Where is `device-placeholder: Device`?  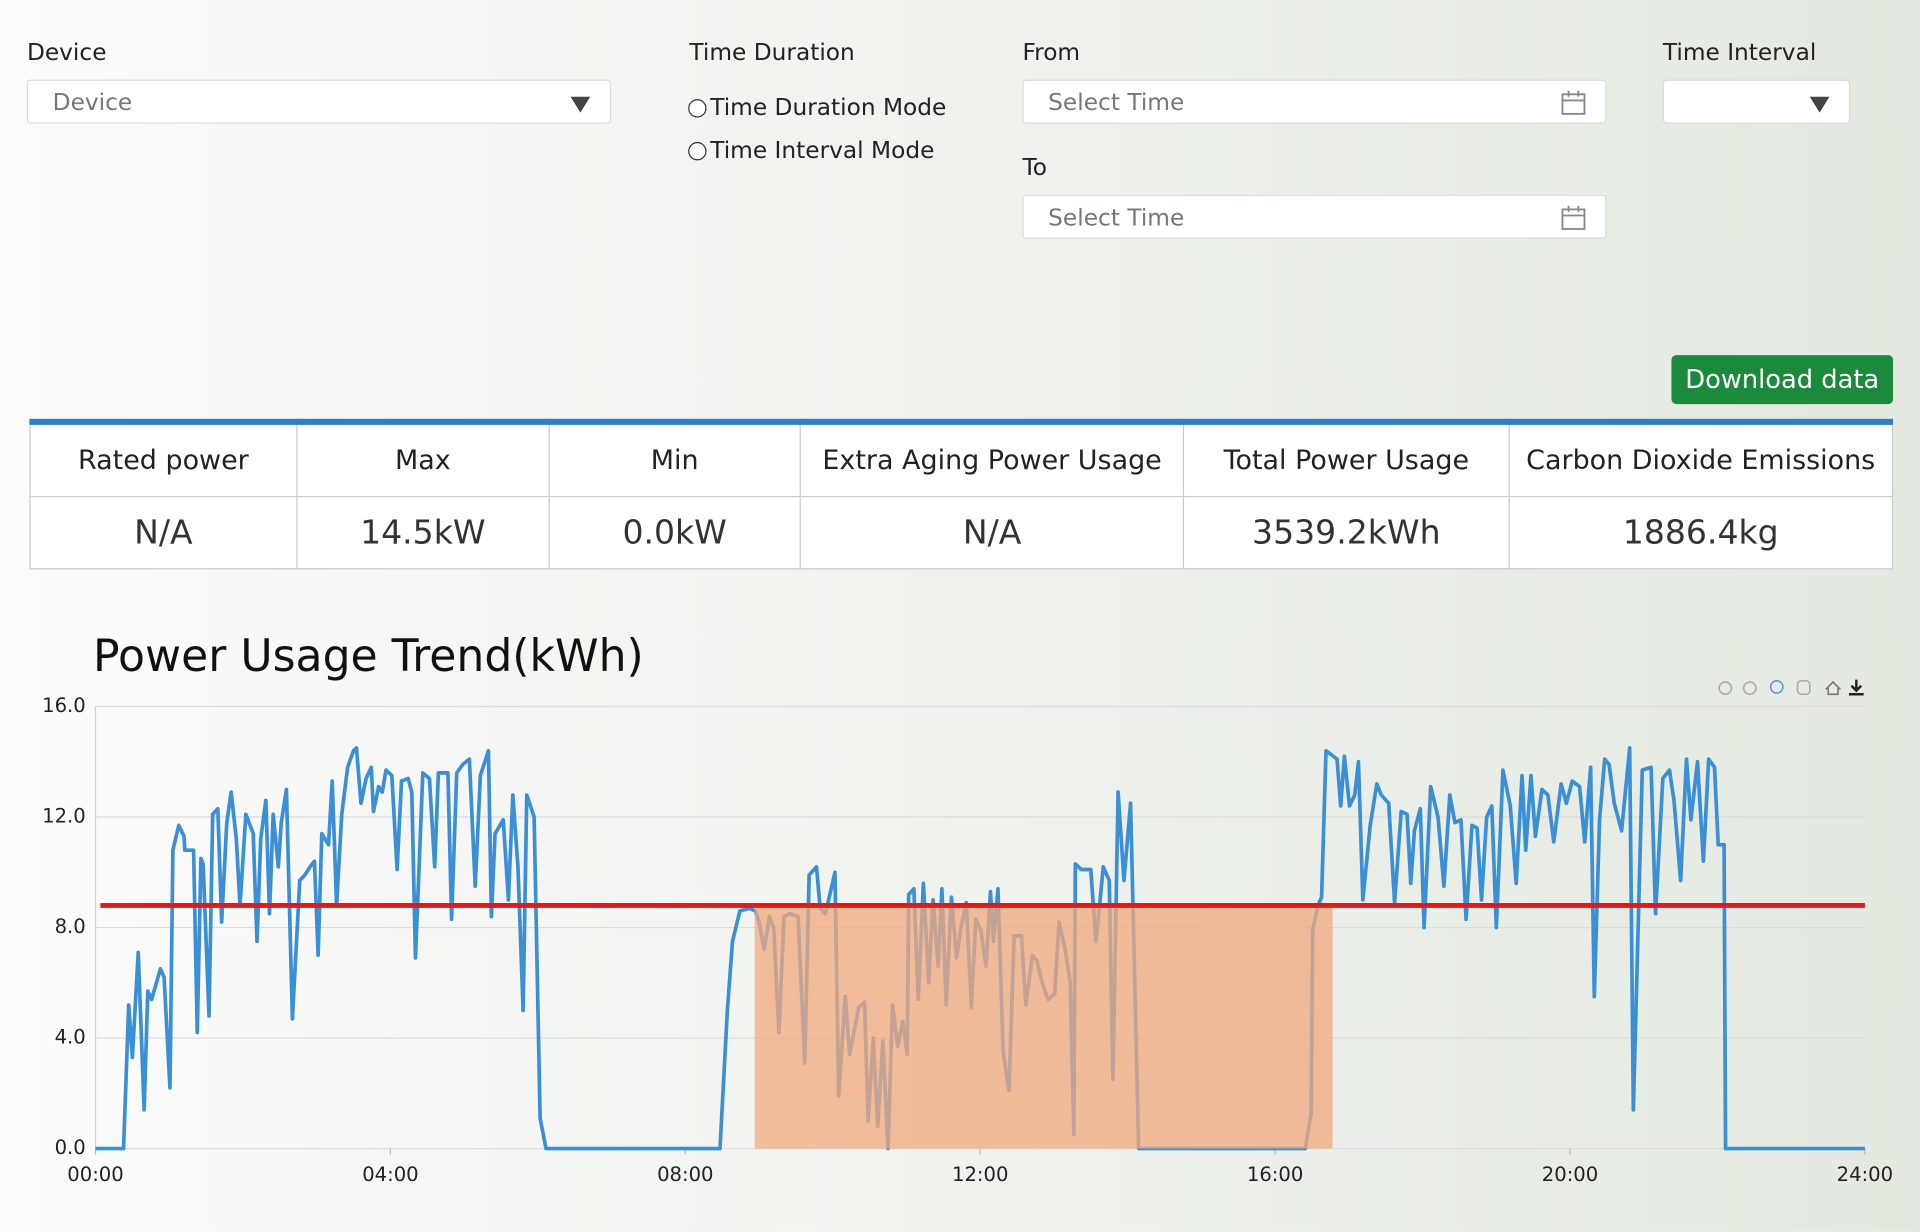
device-placeholder: Device is located at coordinates (92, 103).